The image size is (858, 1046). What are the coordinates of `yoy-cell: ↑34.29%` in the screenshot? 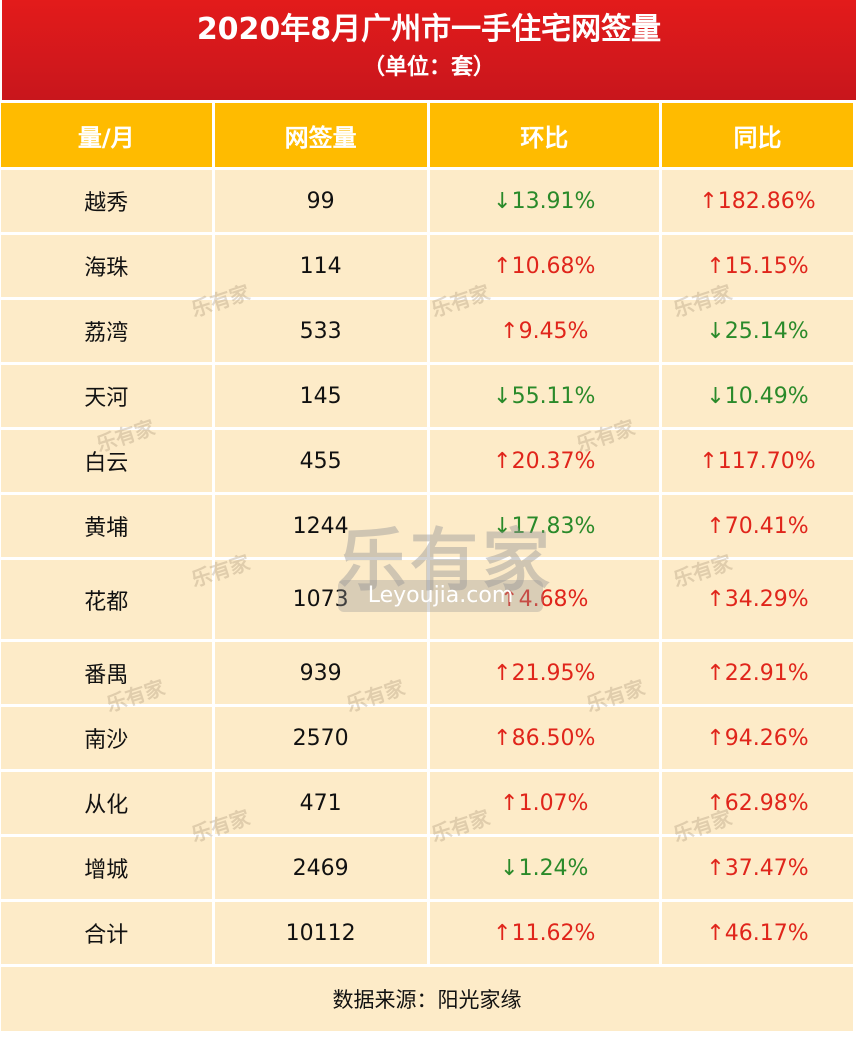 It's located at (757, 599).